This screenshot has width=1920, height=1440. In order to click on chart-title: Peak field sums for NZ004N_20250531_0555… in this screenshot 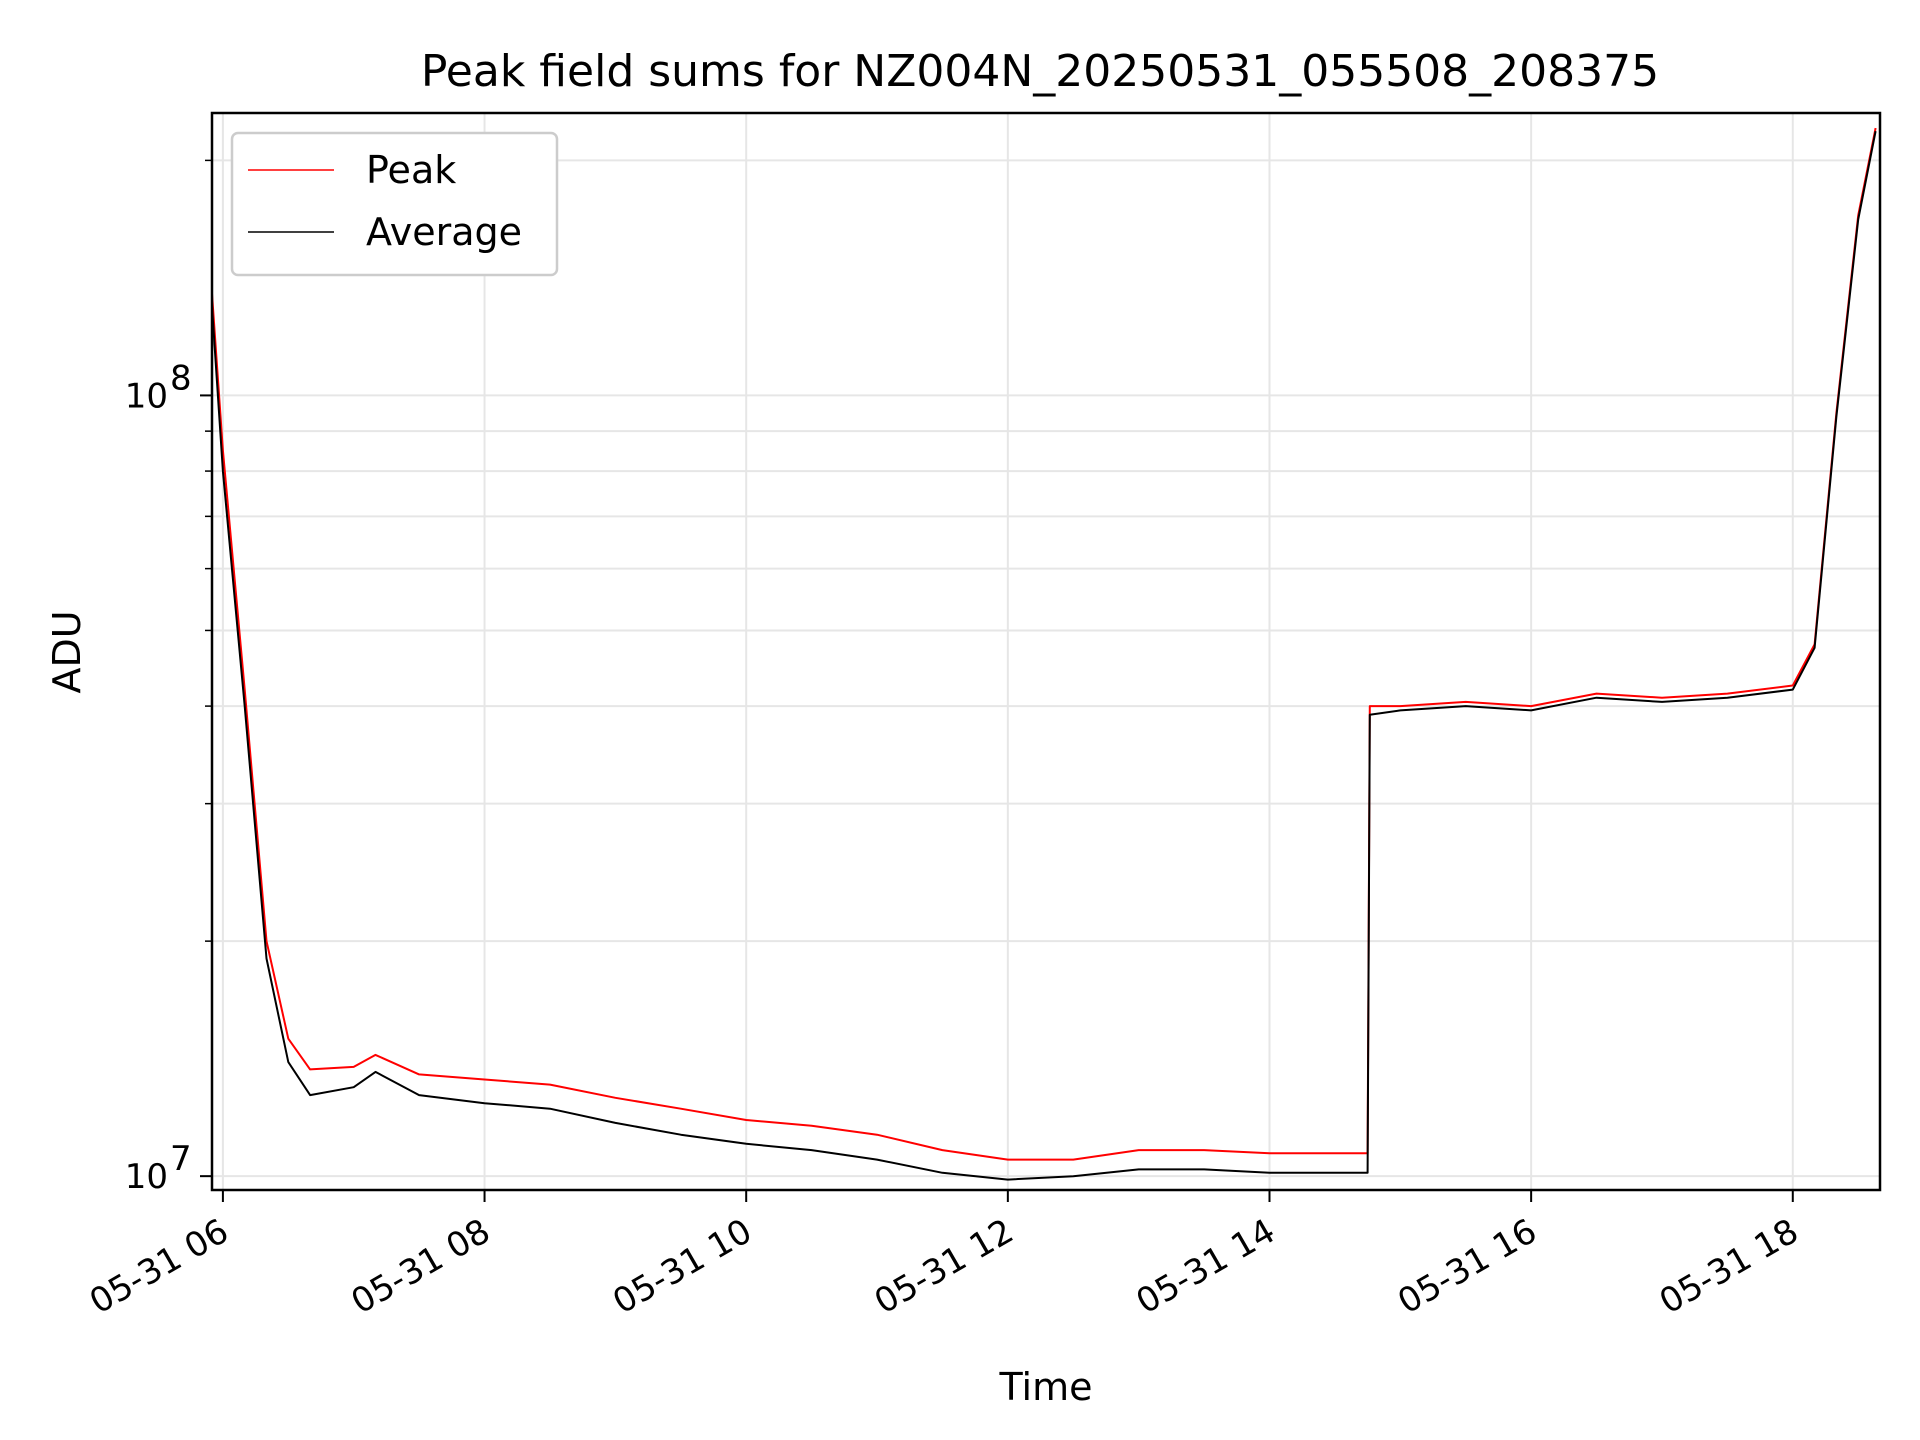, I will do `click(1040, 71)`.